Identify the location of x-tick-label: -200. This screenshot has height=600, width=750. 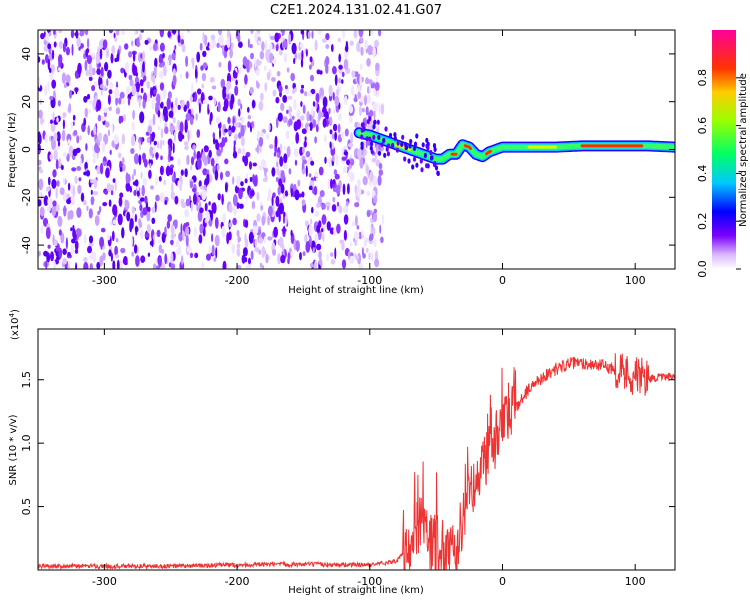
(237, 280).